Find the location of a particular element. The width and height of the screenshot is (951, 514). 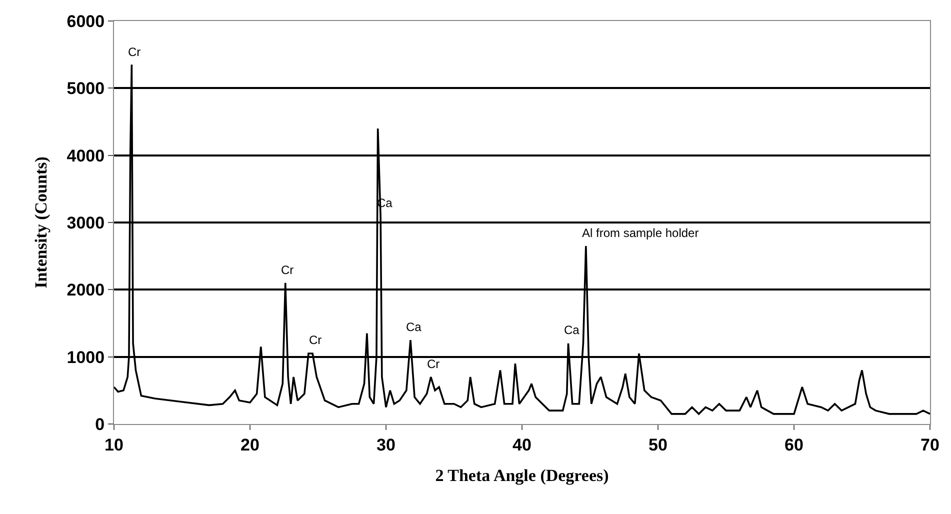

y-axis-title: Intensity (Counts) is located at coordinates (40, 222).